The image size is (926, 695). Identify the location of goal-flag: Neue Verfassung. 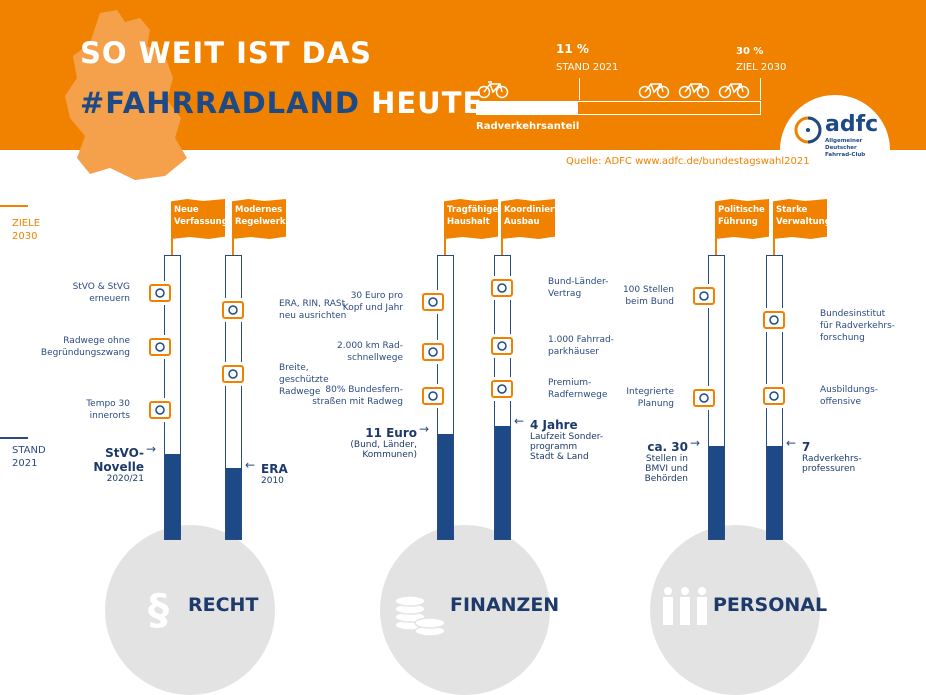
(198, 219).